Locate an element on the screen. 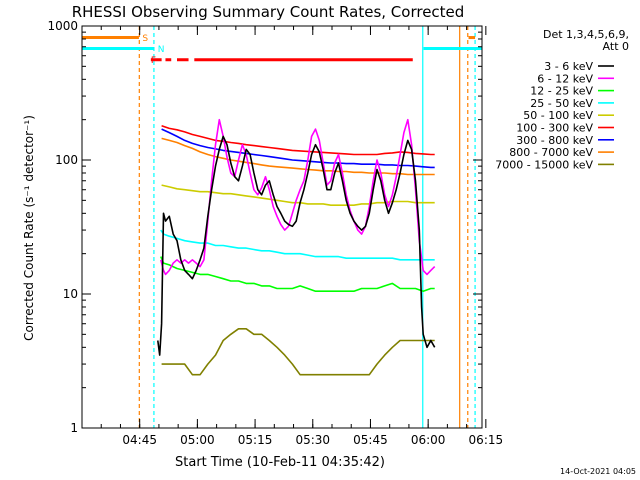 This screenshot has height=480, width=640. legend-label-300-800-kev: 300 - 800 keV is located at coordinates (554, 140).